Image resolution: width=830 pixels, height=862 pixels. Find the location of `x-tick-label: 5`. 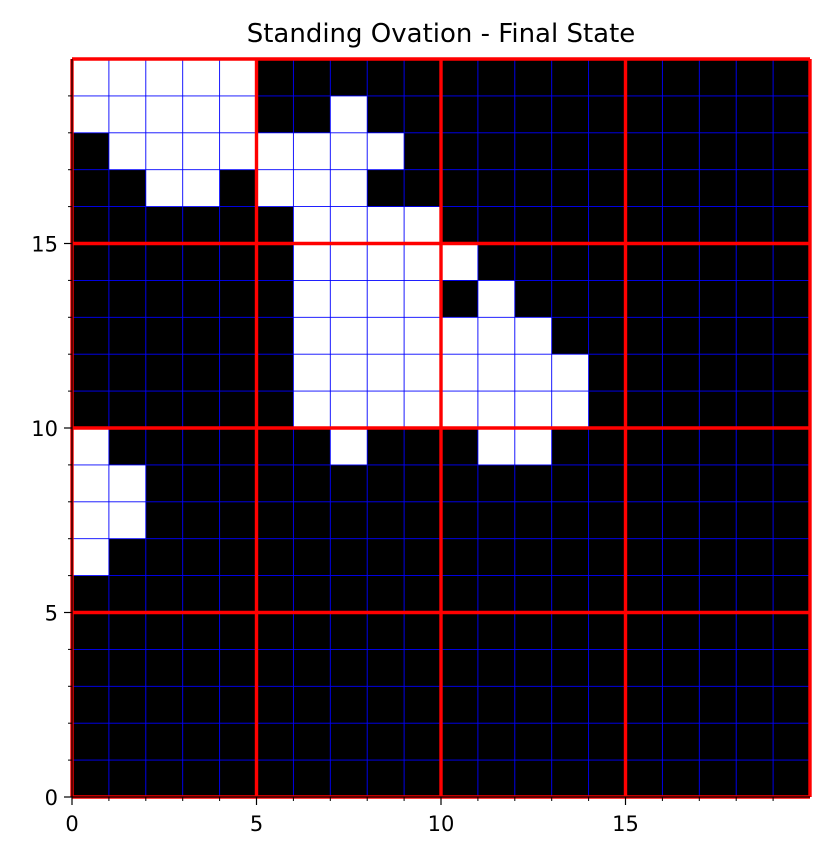

x-tick-label: 5 is located at coordinates (256, 824).